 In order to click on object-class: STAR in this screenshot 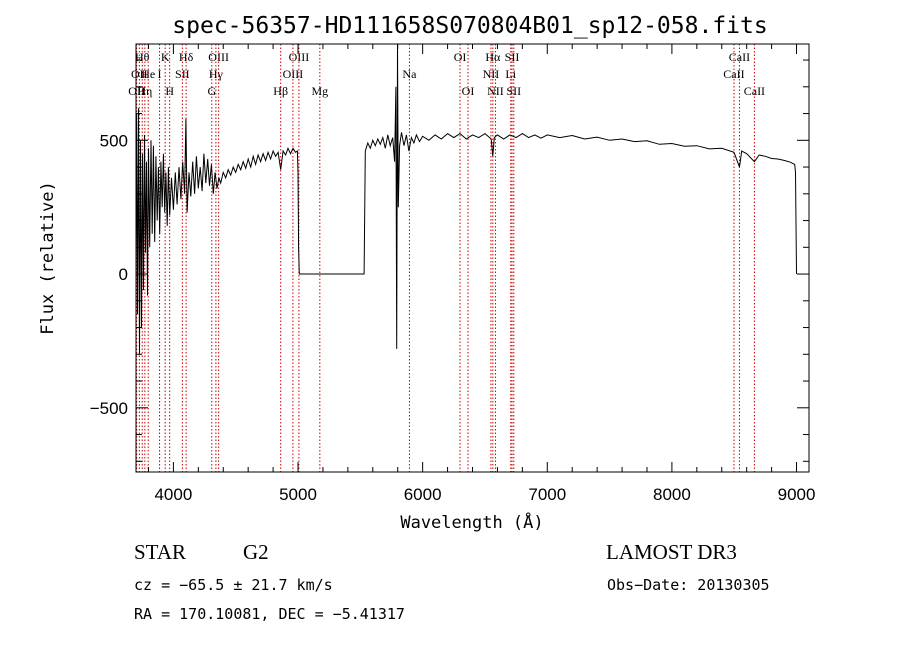, I will do `click(160, 552)`.